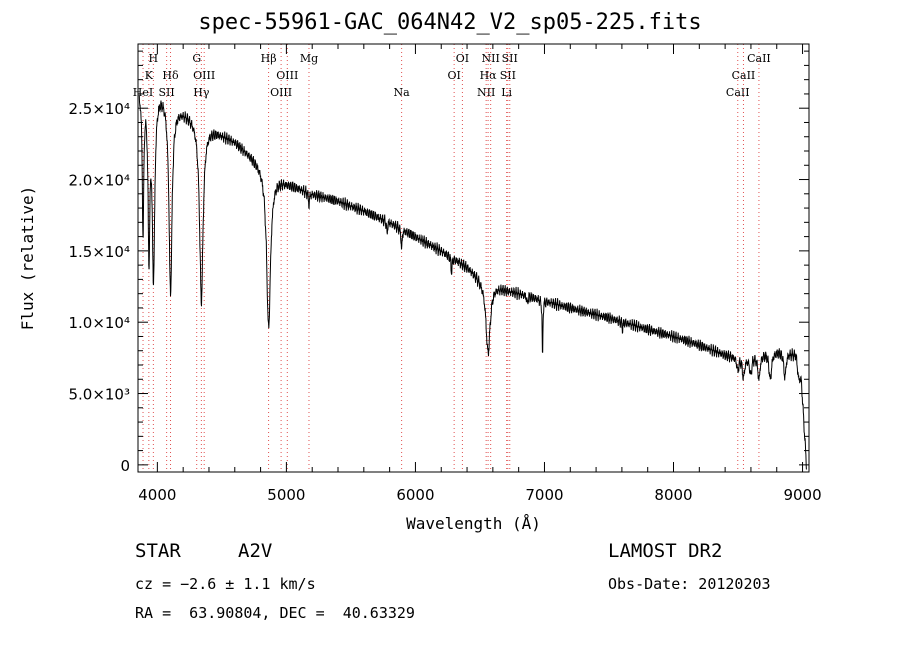  Describe the element at coordinates (269, 58) in the screenshot. I see `line-marker-label-8: Hβ` at that location.